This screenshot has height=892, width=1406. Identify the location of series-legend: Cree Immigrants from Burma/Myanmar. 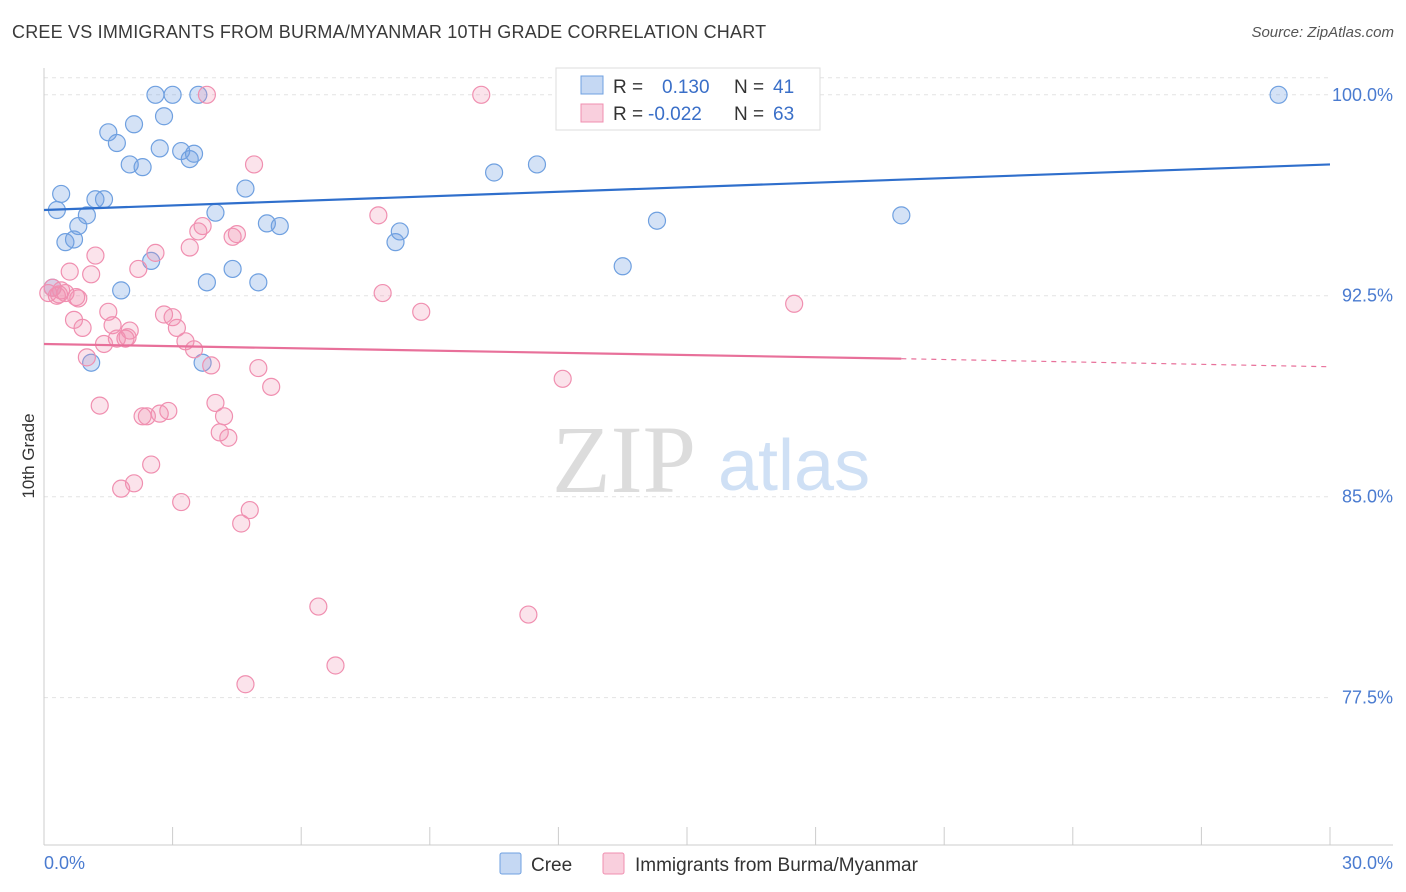
(709, 864).